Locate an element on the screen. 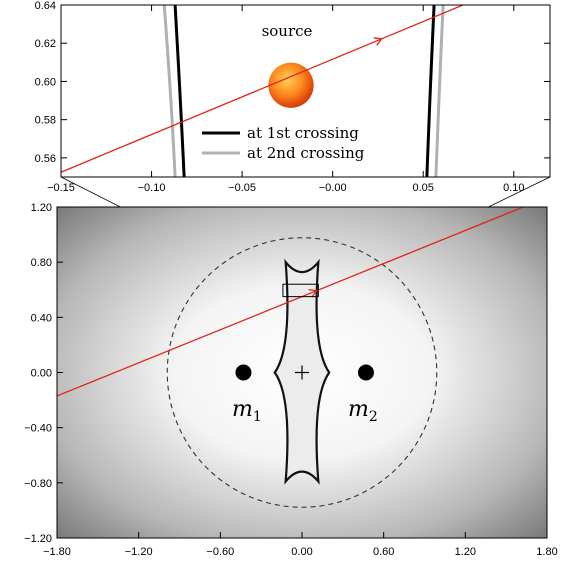 Image resolution: width=582 pixels, height=565 pixels. x-tick-label: −0.15 is located at coordinates (61, 188).